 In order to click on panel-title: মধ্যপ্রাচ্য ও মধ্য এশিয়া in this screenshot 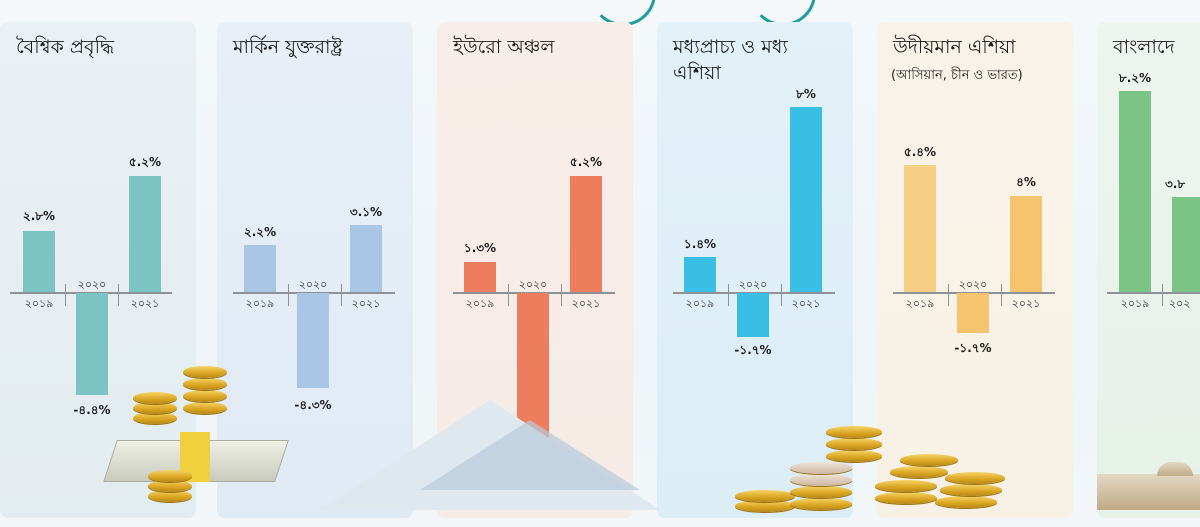, I will do `click(730, 60)`.